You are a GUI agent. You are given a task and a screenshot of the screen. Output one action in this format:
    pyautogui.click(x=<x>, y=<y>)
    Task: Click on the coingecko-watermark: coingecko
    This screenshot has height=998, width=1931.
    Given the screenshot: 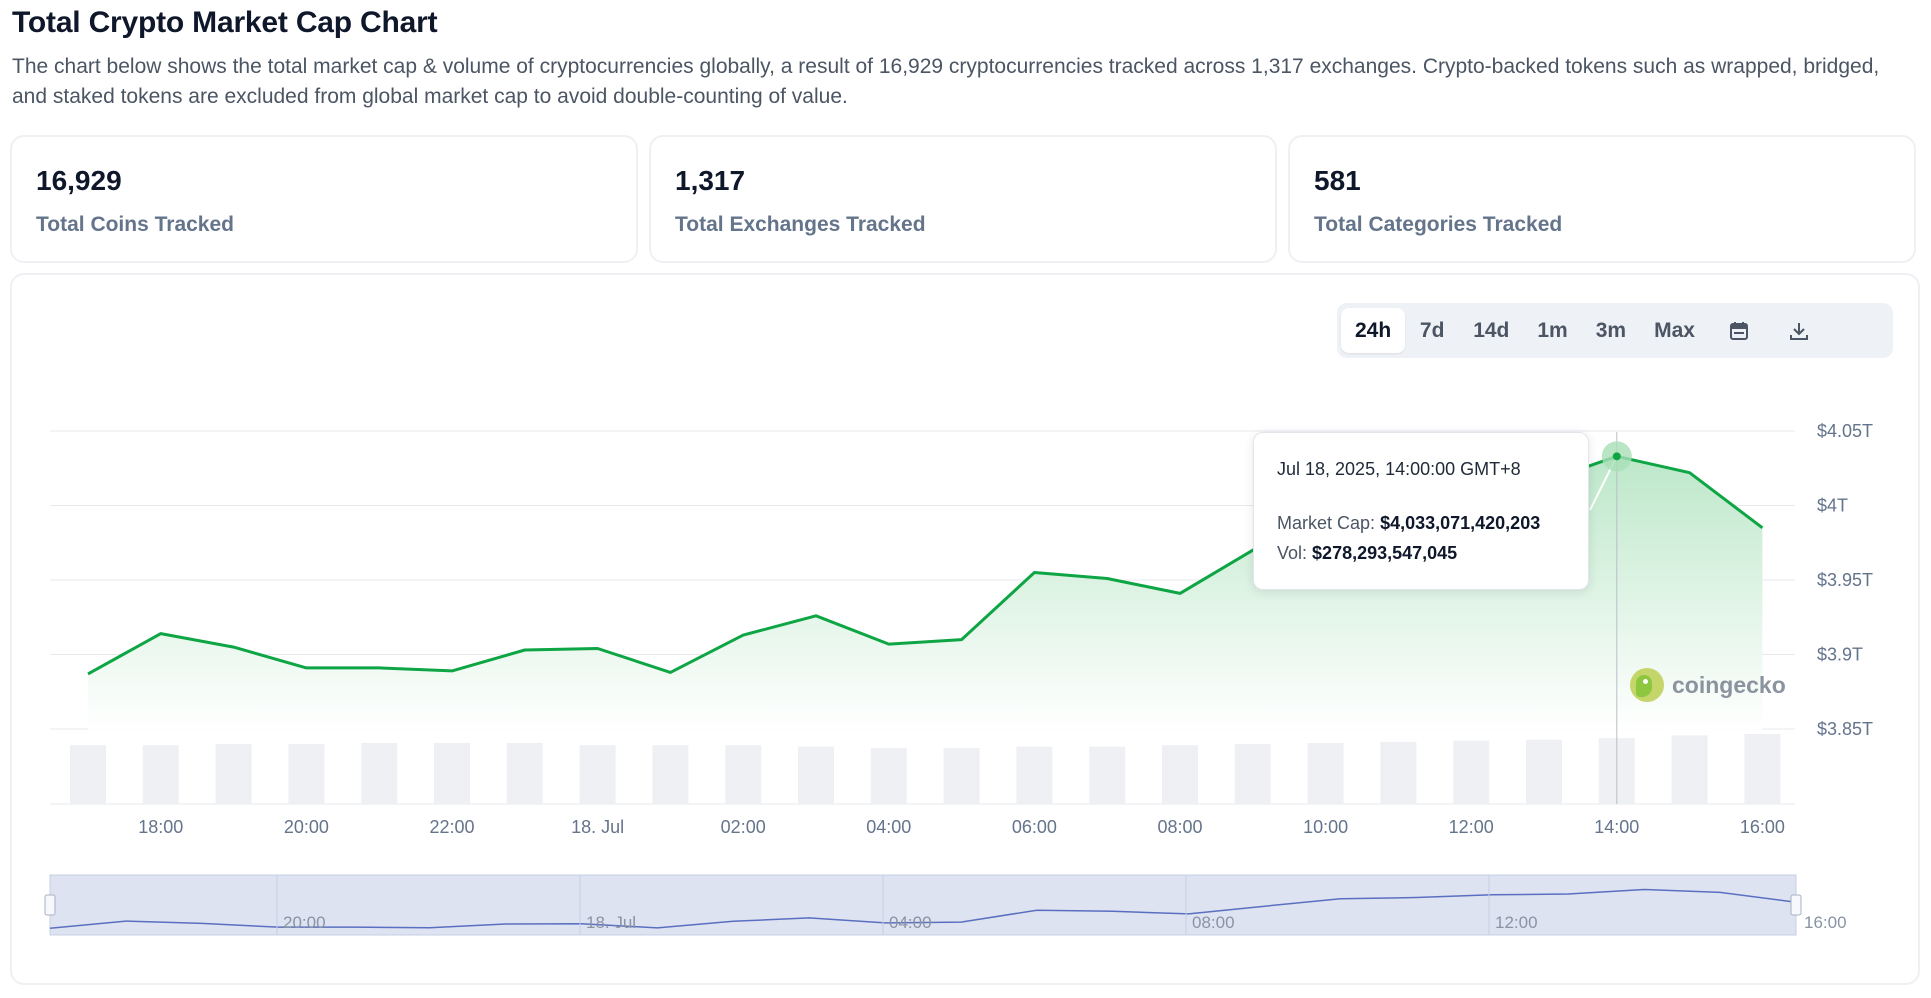 What is the action you would take?
    pyautogui.click(x=1708, y=685)
    